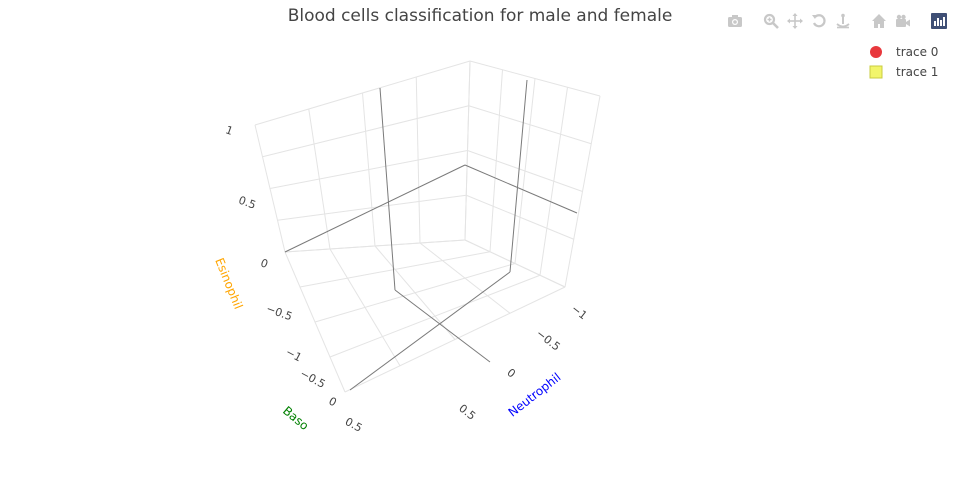  Describe the element at coordinates (511, 373) in the screenshot. I see `x-tick-label: 0` at that location.